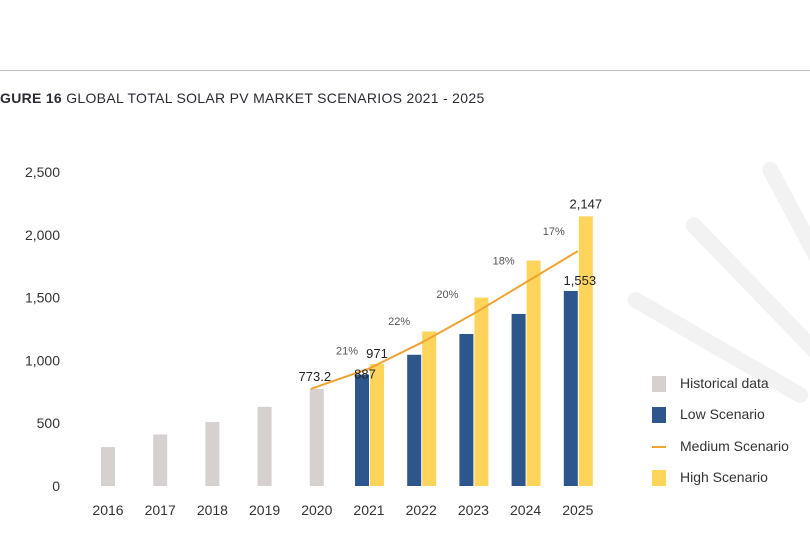  Describe the element at coordinates (724, 383) in the screenshot. I see `legend-label-historical: Historical data` at that location.